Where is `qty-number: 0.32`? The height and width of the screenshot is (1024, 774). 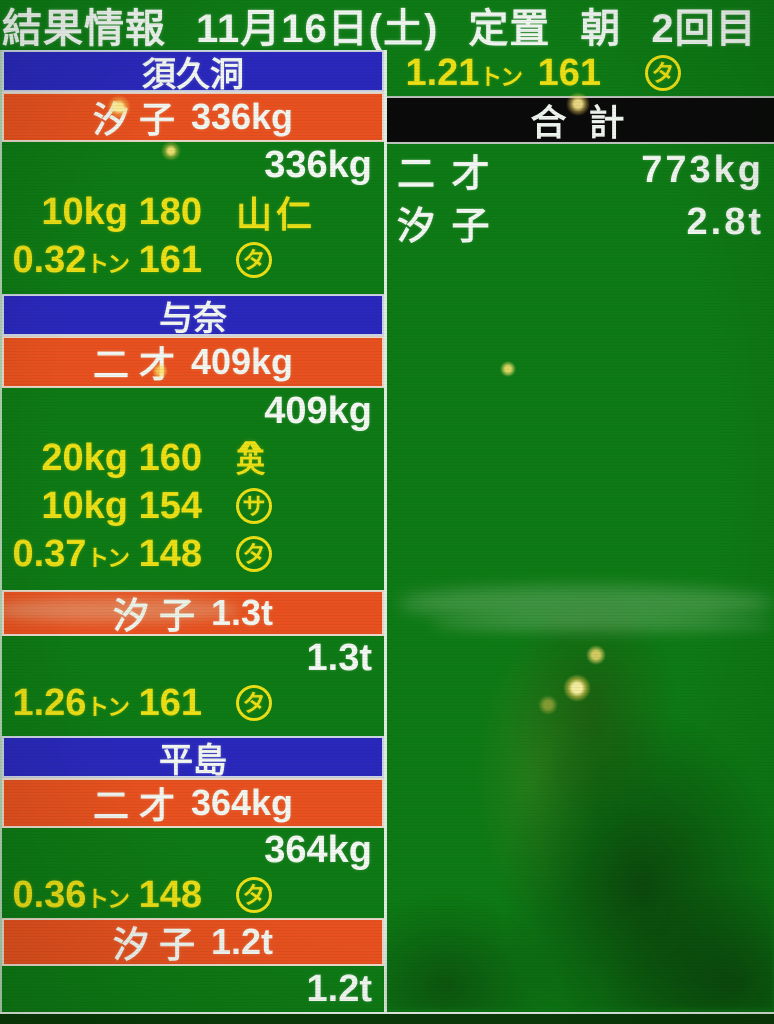
qty-number: 0.32 is located at coordinates (49, 259).